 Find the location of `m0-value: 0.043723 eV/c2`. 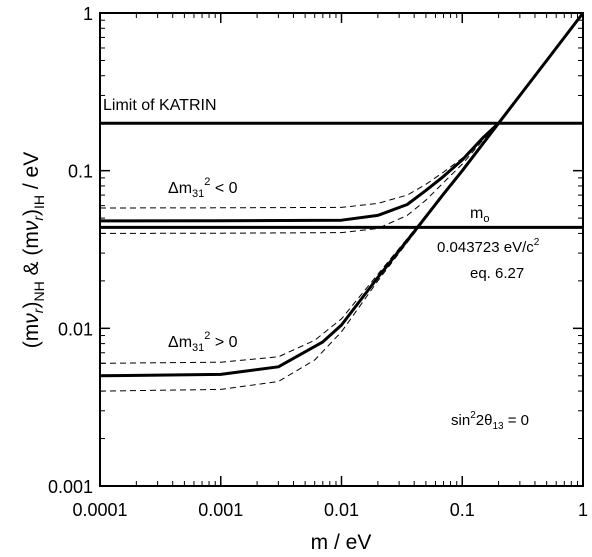

m0-value: 0.043723 eV/c2 is located at coordinates (488, 246).